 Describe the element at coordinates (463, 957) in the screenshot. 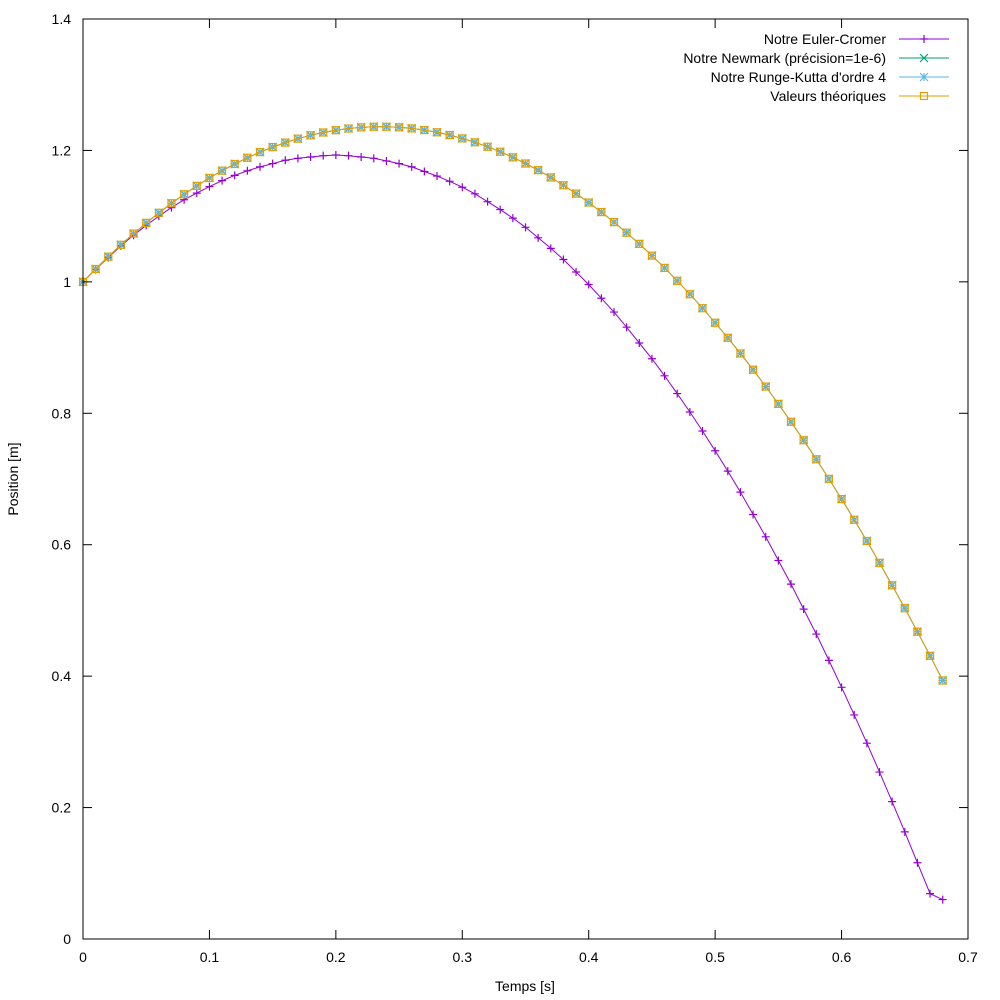

I see `x-tick-label: 0.3` at that location.